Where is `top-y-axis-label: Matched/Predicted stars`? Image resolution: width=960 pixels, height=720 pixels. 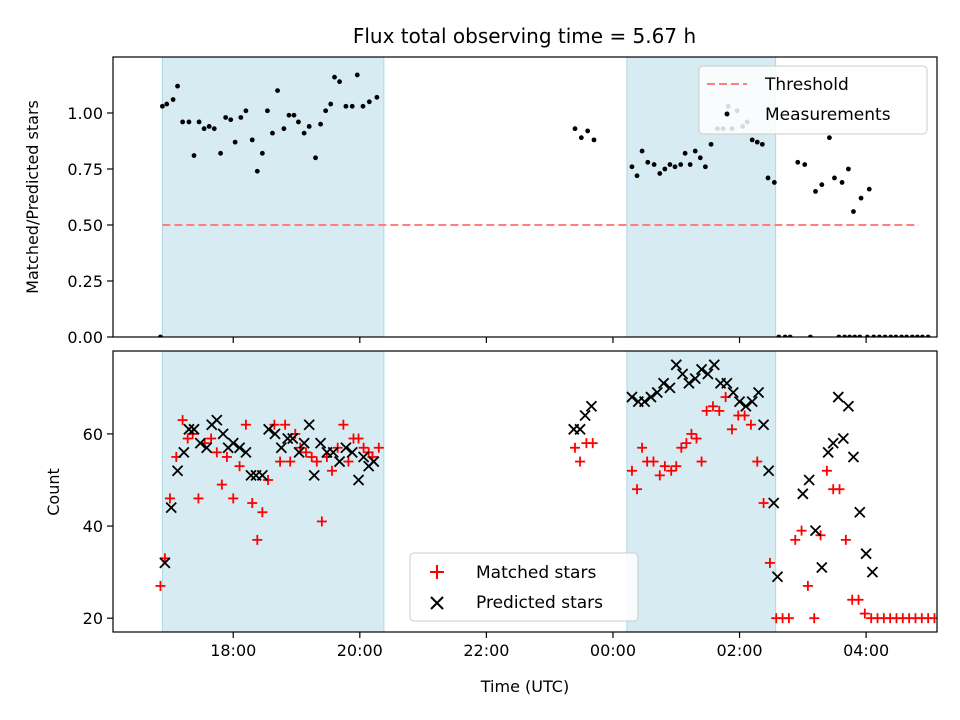 top-y-axis-label: Matched/Predicted stars is located at coordinates (32, 197).